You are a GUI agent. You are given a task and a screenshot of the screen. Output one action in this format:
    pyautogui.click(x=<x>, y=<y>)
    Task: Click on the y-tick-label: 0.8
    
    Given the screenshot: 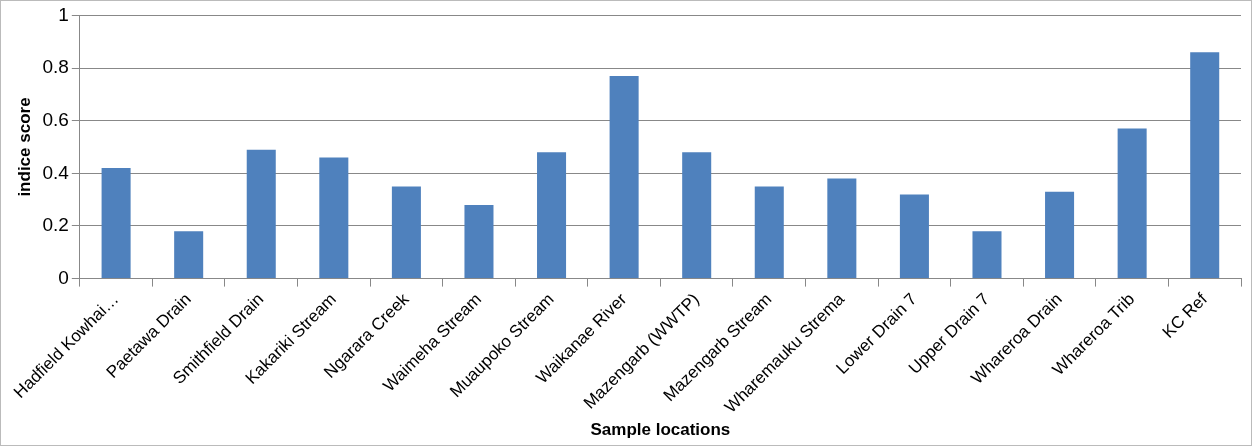 What is the action you would take?
    pyautogui.click(x=55, y=67)
    